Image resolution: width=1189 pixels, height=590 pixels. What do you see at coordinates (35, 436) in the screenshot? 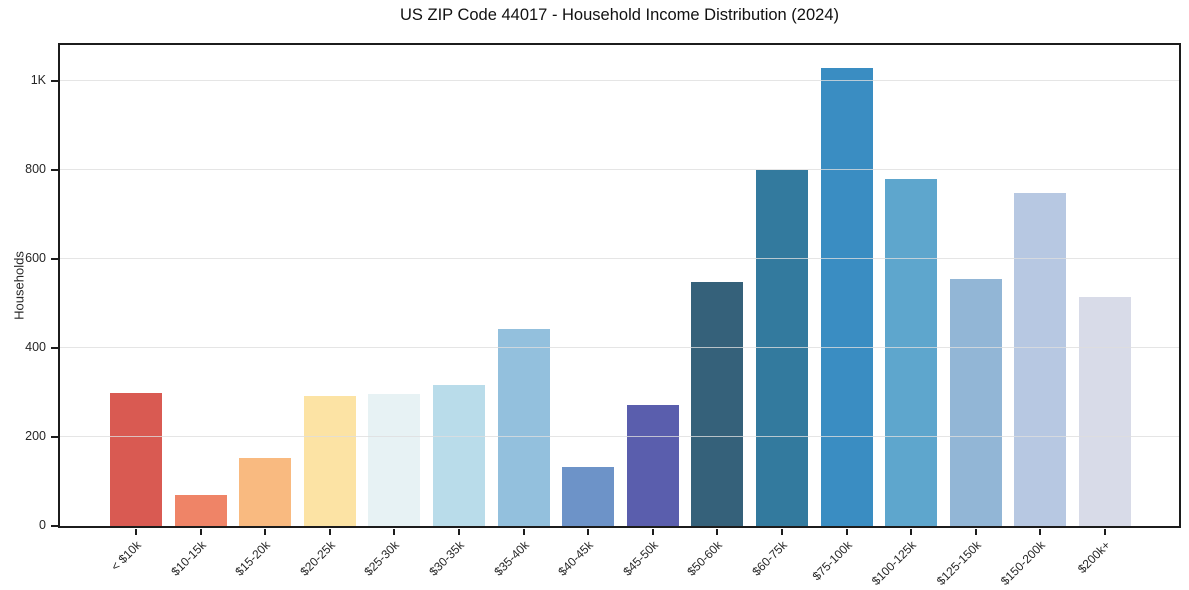
I see `y-tick-label-200: 200` at bounding box center [35, 436].